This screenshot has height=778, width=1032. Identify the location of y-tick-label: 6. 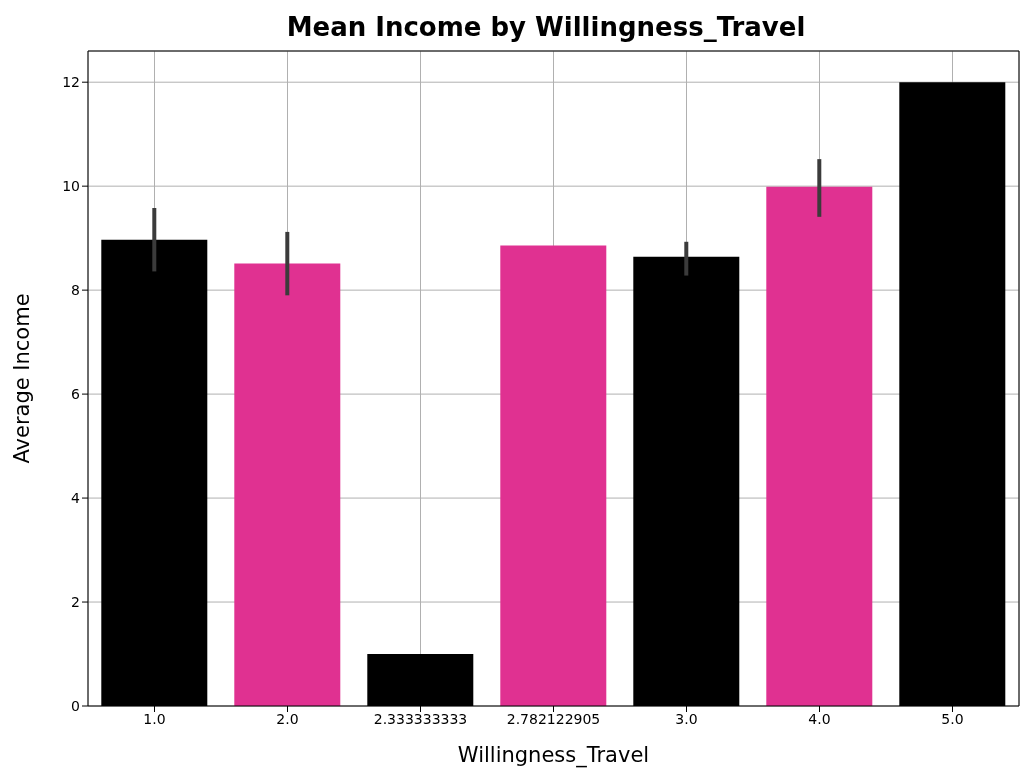
(76, 394).